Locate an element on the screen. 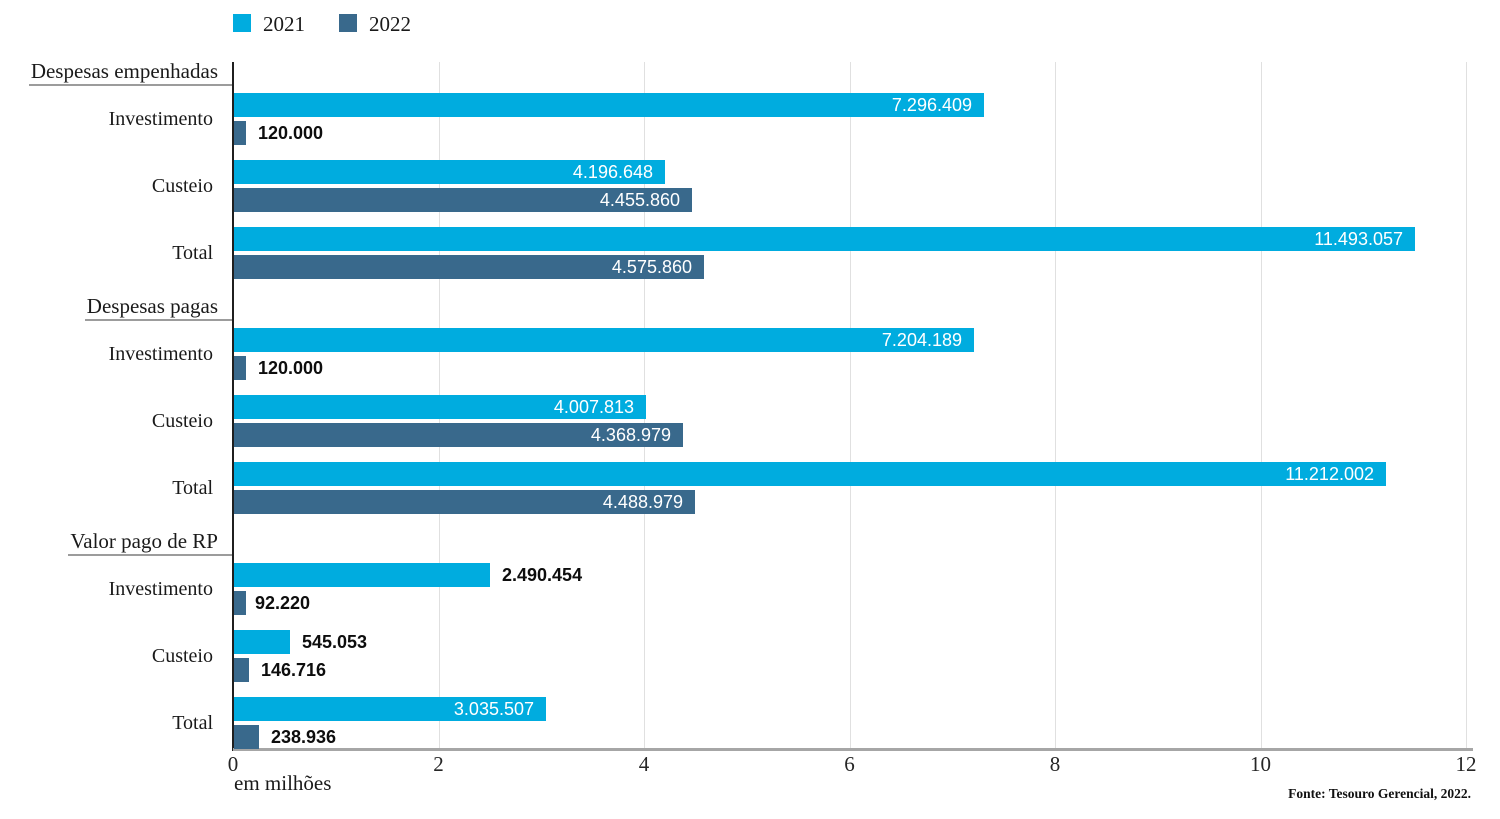  x-tick-2: 2 is located at coordinates (438, 764).